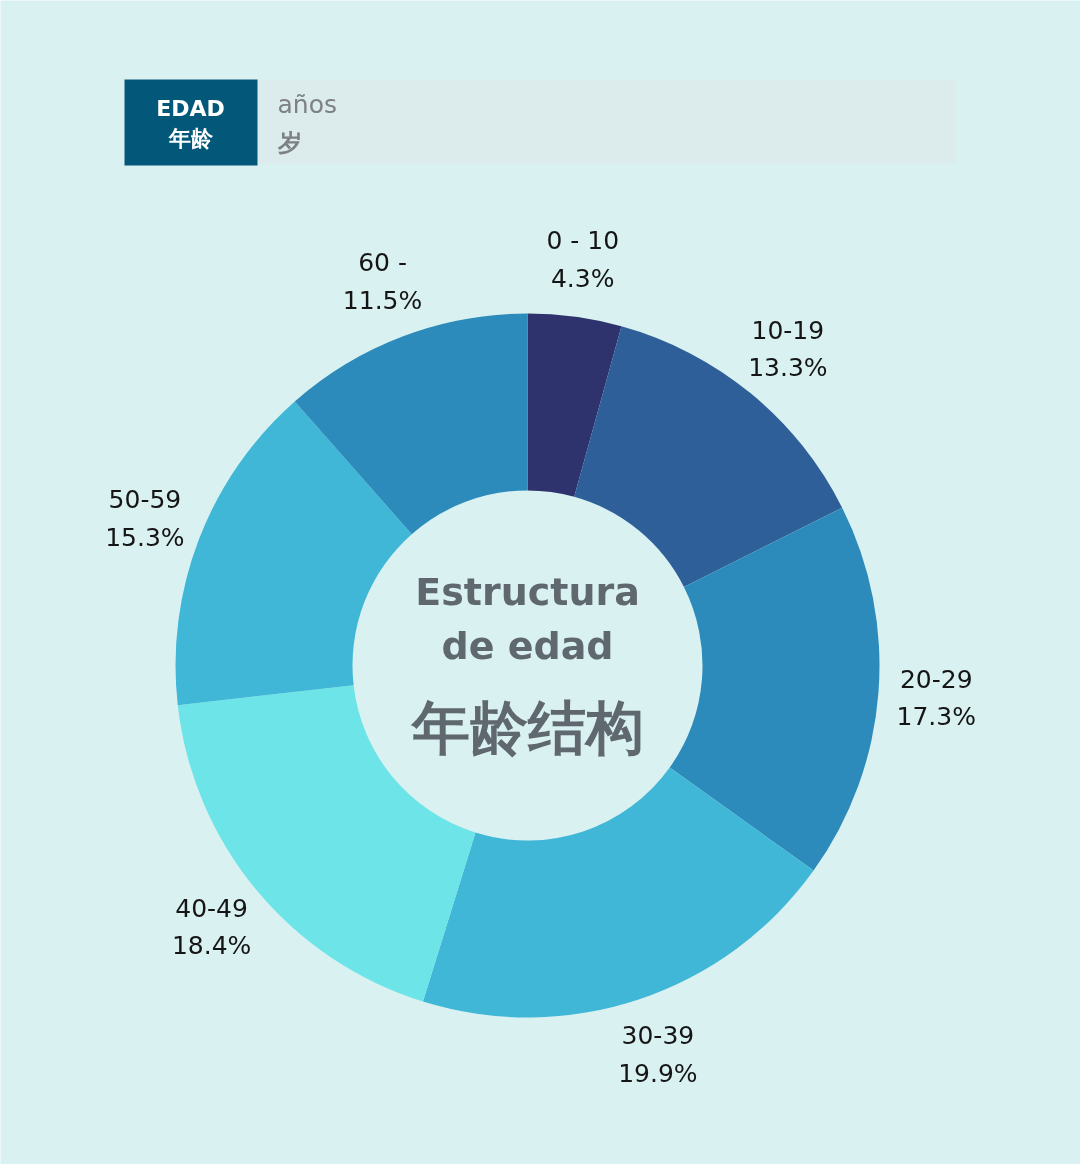 The image size is (1080, 1164). What do you see at coordinates (211, 908) in the screenshot?
I see `slice-label: 40-49` at bounding box center [211, 908].